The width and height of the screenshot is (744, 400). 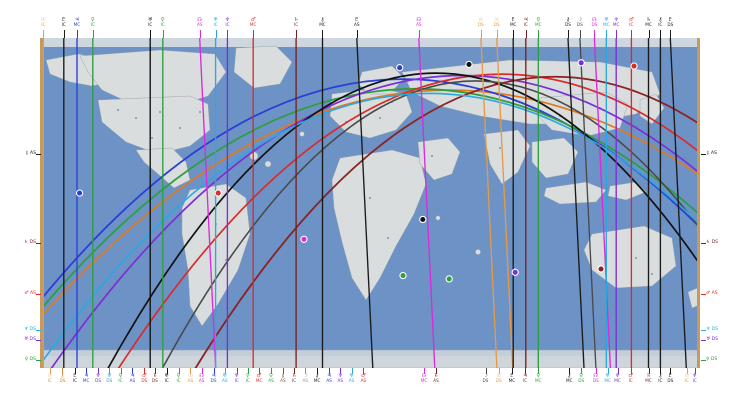 What do you see at coordinates (596, 376) in the screenshot?
I see `bottom-label-glyph: ☊` at bounding box center [596, 376].